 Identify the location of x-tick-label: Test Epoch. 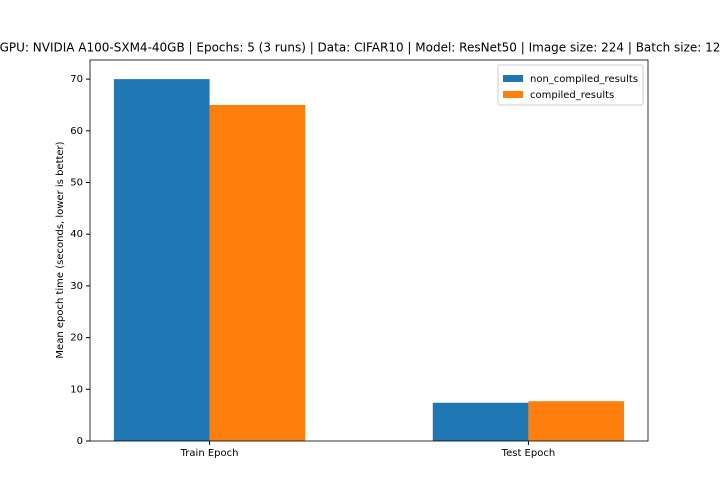
(528, 453).